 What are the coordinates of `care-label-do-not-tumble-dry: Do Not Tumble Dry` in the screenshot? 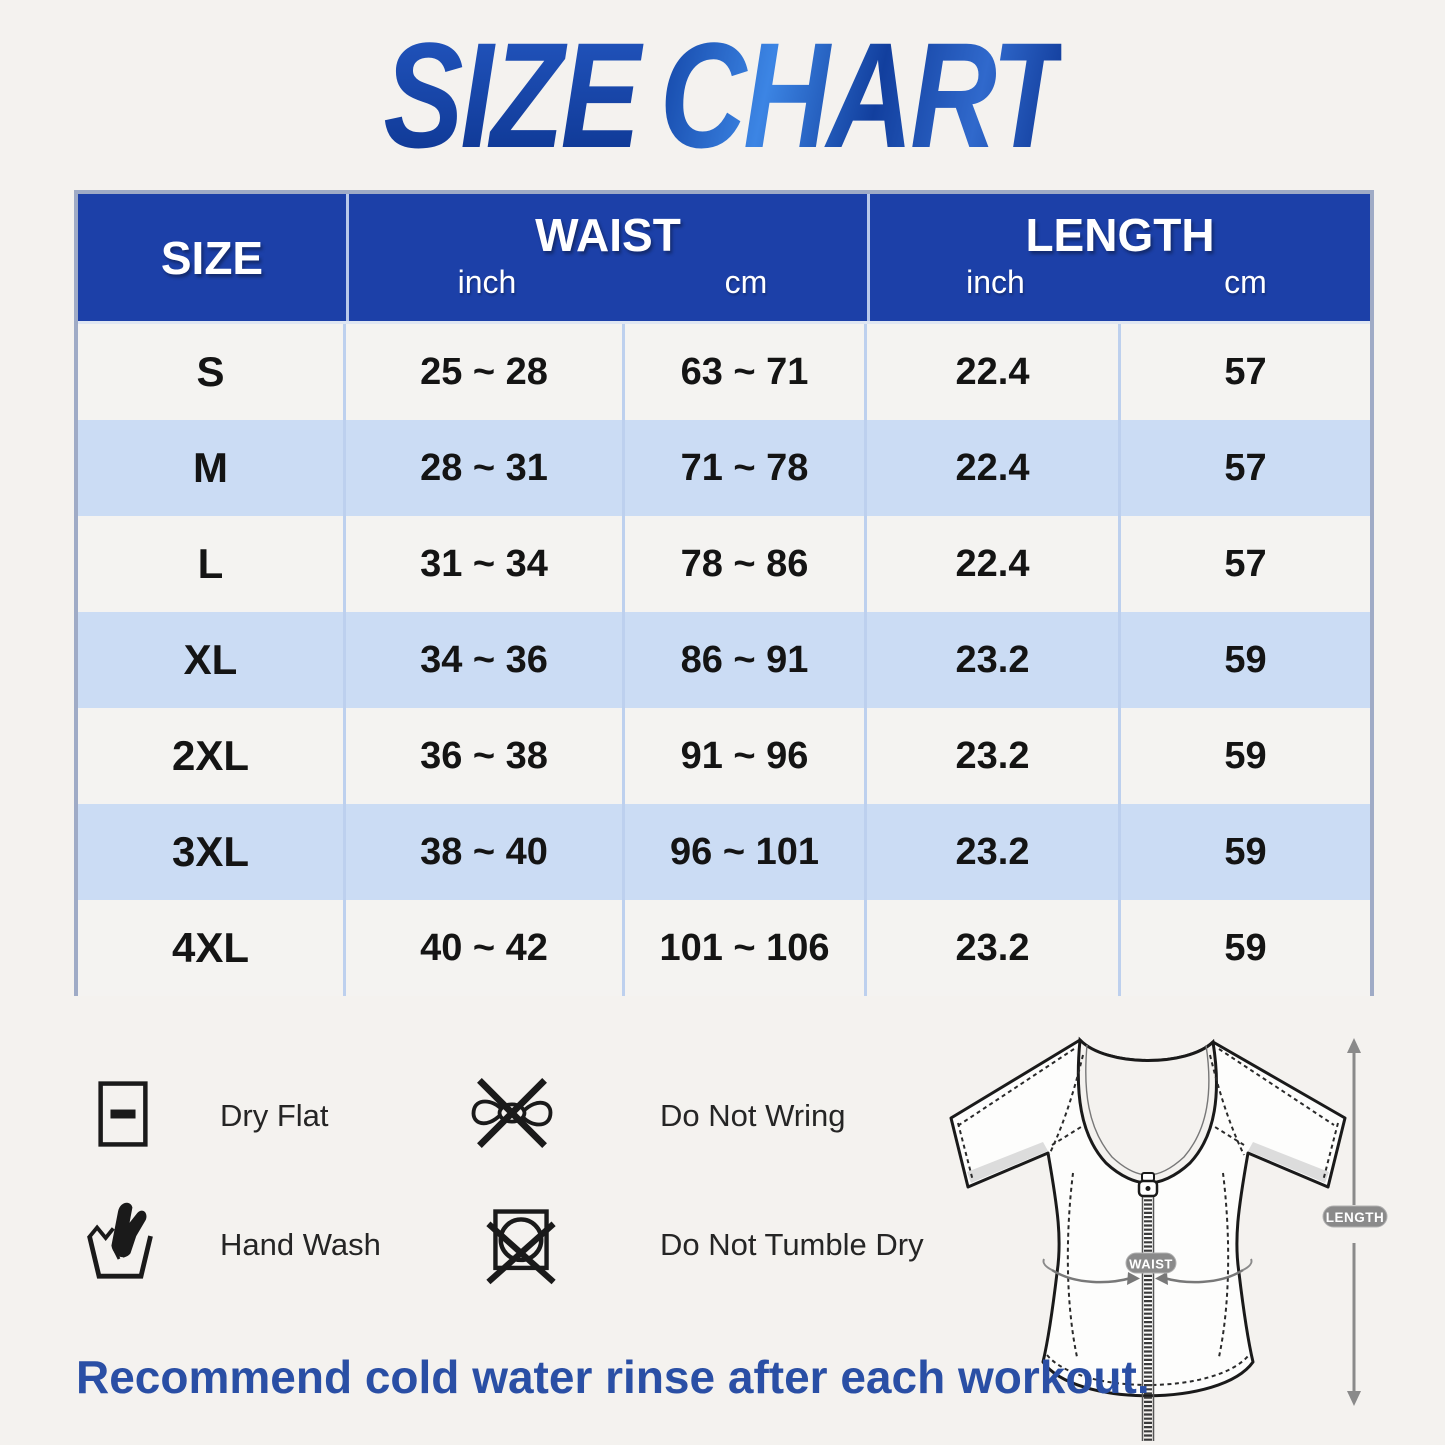 It's located at (792, 1244).